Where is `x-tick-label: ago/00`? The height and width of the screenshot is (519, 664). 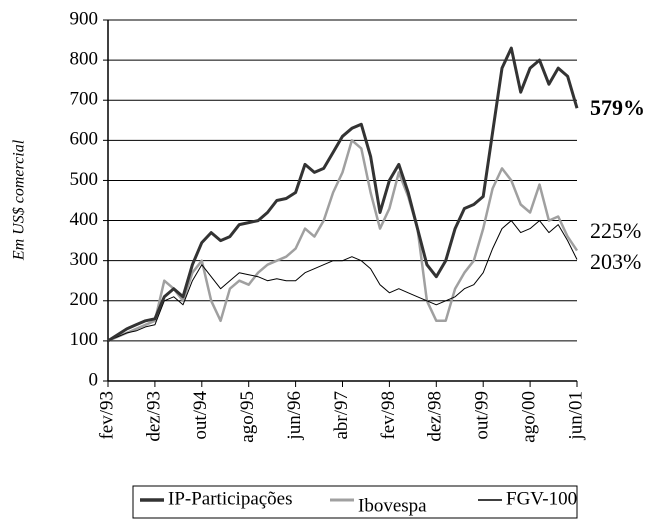 x-tick-label: ago/00 is located at coordinates (528, 417).